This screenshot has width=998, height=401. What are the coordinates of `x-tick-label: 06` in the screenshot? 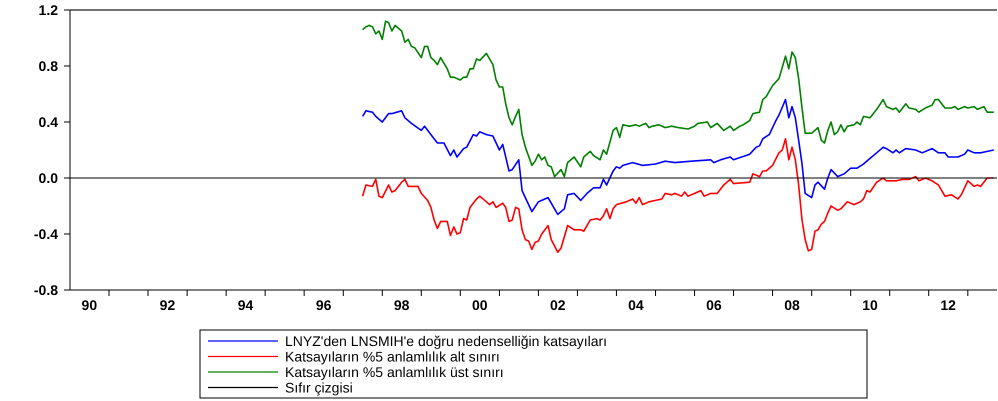 It's located at (714, 305).